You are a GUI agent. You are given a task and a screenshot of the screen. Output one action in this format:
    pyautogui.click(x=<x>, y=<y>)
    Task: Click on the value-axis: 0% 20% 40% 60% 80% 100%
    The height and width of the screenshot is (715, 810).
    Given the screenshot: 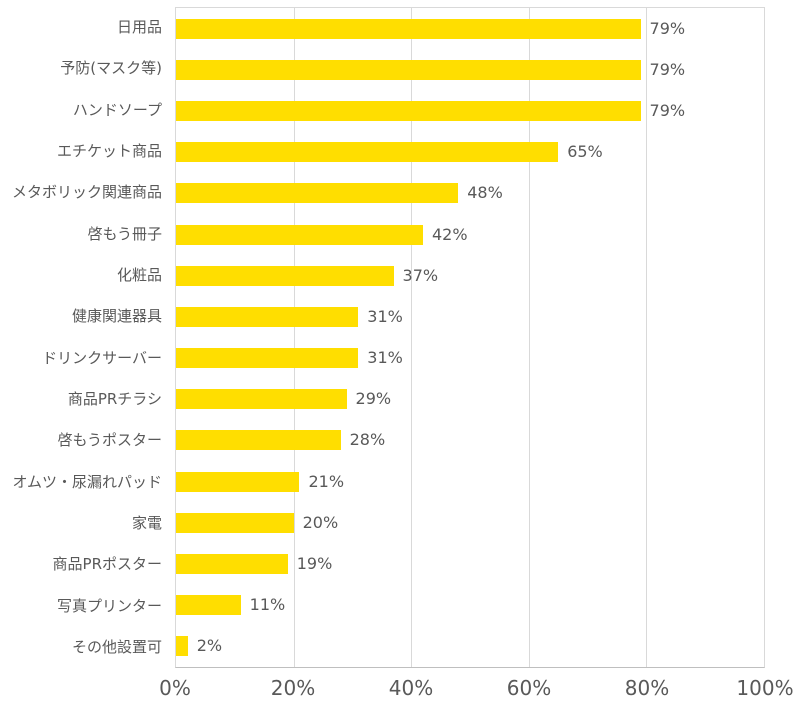 What is the action you would take?
    pyautogui.click(x=476, y=692)
    